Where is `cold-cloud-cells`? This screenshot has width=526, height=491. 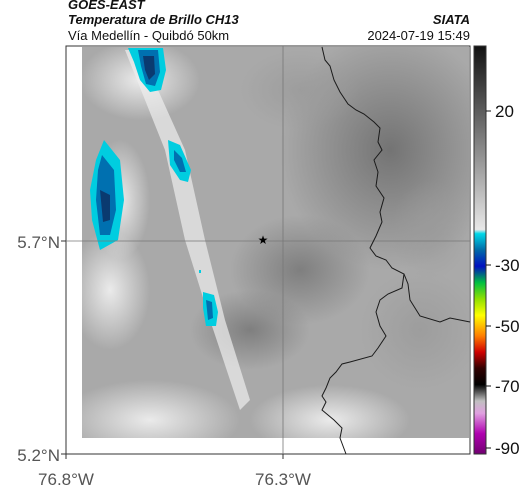 cold-cloud-cells is located at coordinates (154, 187).